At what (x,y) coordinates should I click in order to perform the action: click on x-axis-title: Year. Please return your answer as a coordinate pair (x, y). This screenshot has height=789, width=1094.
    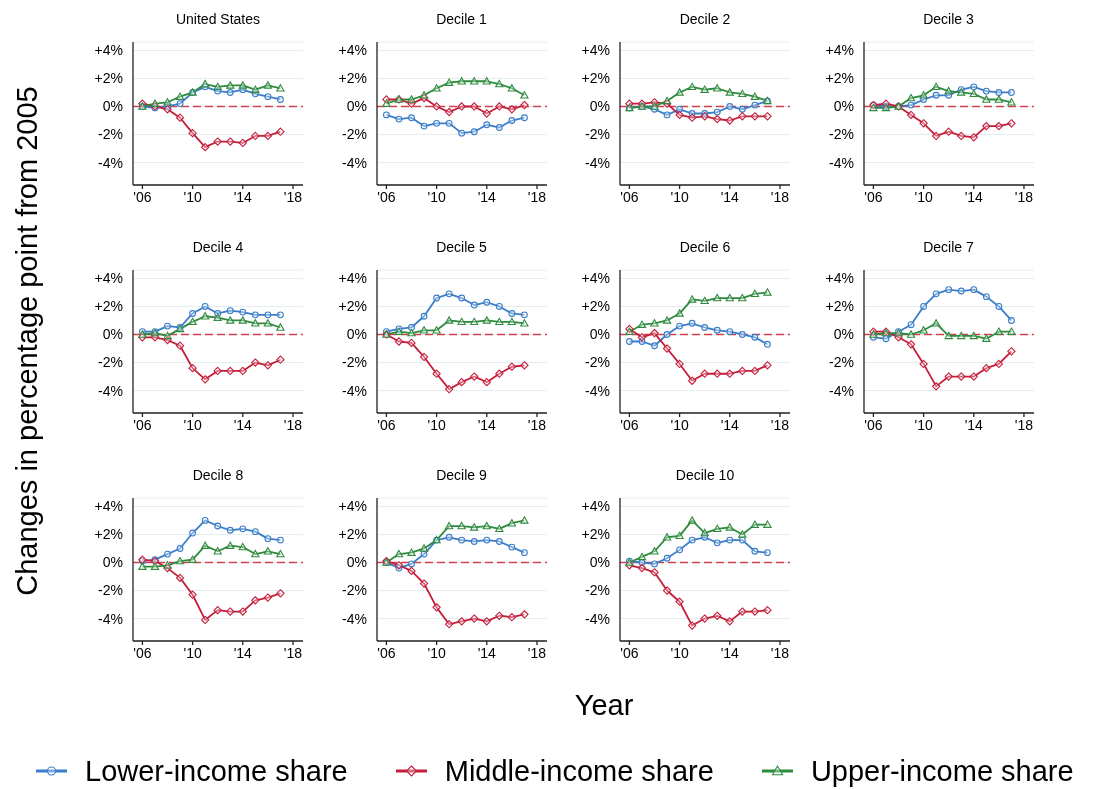
    Looking at the image, I should click on (604, 705).